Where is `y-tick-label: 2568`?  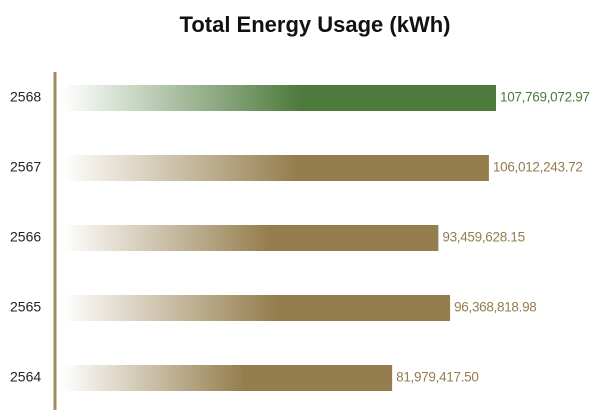
y-tick-label: 2568 is located at coordinates (25, 97).